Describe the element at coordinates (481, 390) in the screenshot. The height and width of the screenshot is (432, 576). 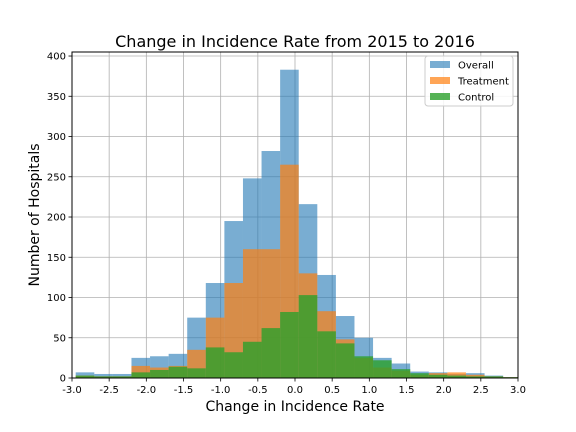
I see `x-tick-label: 2.5` at that location.